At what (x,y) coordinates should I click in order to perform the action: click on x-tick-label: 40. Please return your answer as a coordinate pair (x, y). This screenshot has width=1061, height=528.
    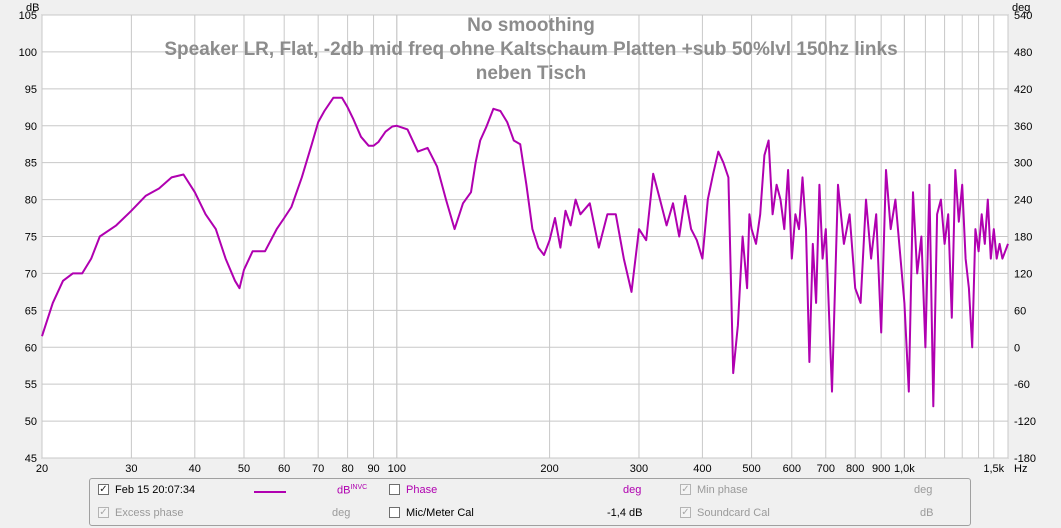
    Looking at the image, I should click on (195, 469).